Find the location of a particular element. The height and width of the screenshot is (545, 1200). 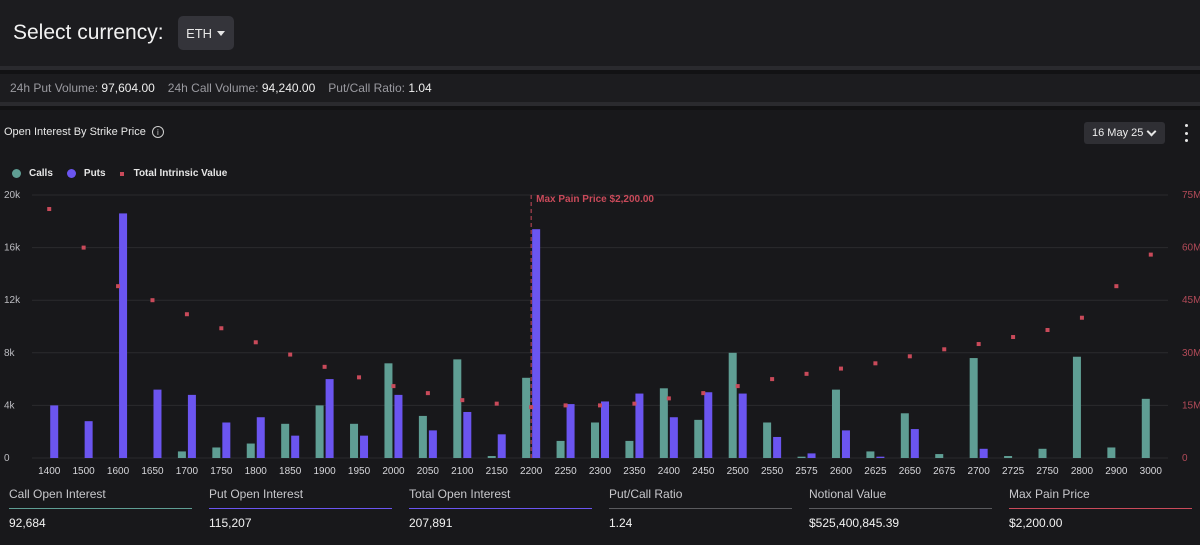

put-call-ratio-footer-value: 1.24 is located at coordinates (621, 523).